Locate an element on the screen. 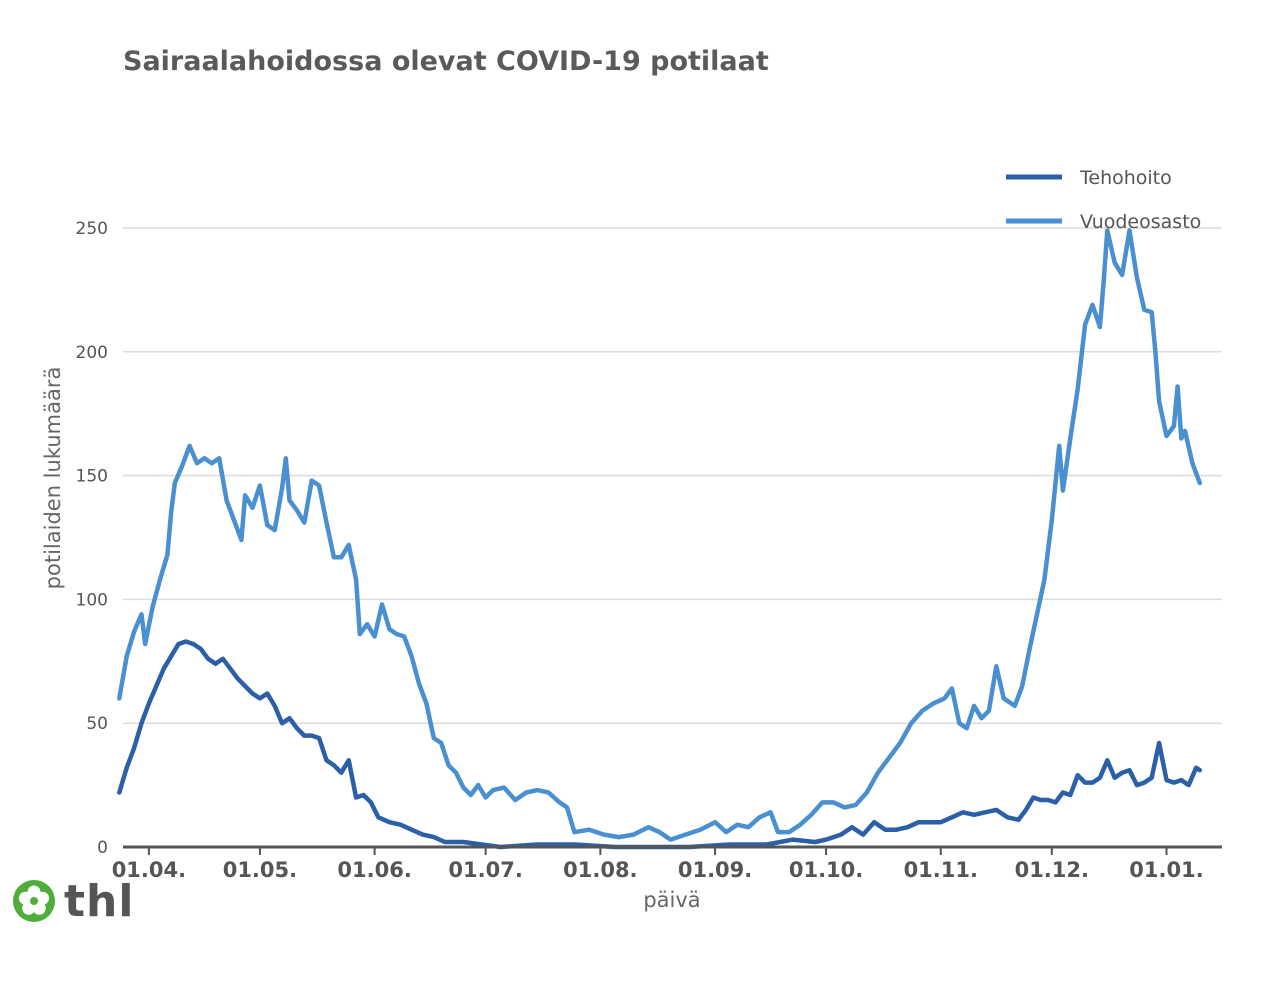  y-tick-label: 50 is located at coordinates (97, 724).